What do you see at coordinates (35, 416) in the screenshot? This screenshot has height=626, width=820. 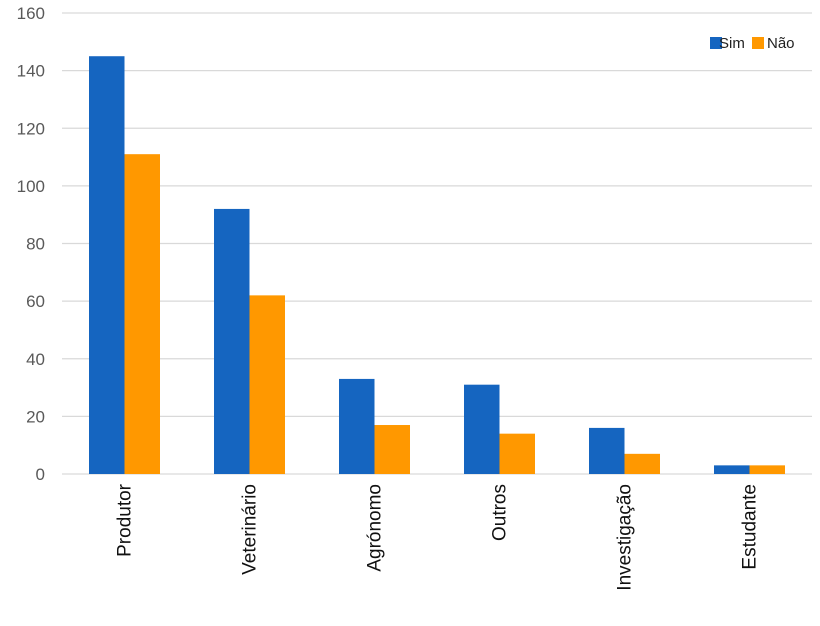 I see `y-tick-label: 20` at bounding box center [35, 416].